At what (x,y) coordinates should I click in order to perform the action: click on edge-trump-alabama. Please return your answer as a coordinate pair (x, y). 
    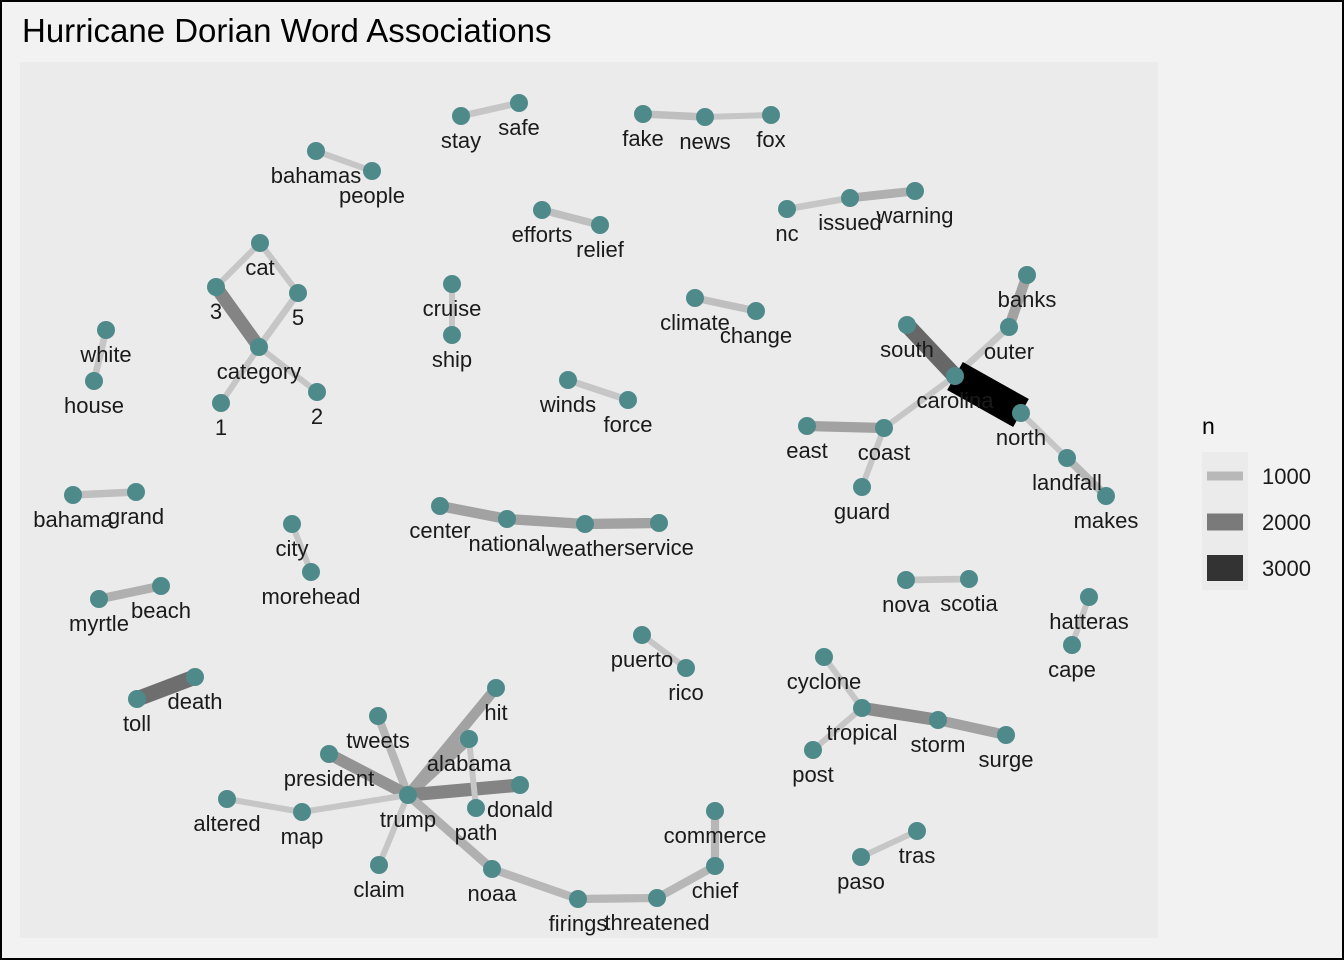
    Looking at the image, I should click on (438, 767).